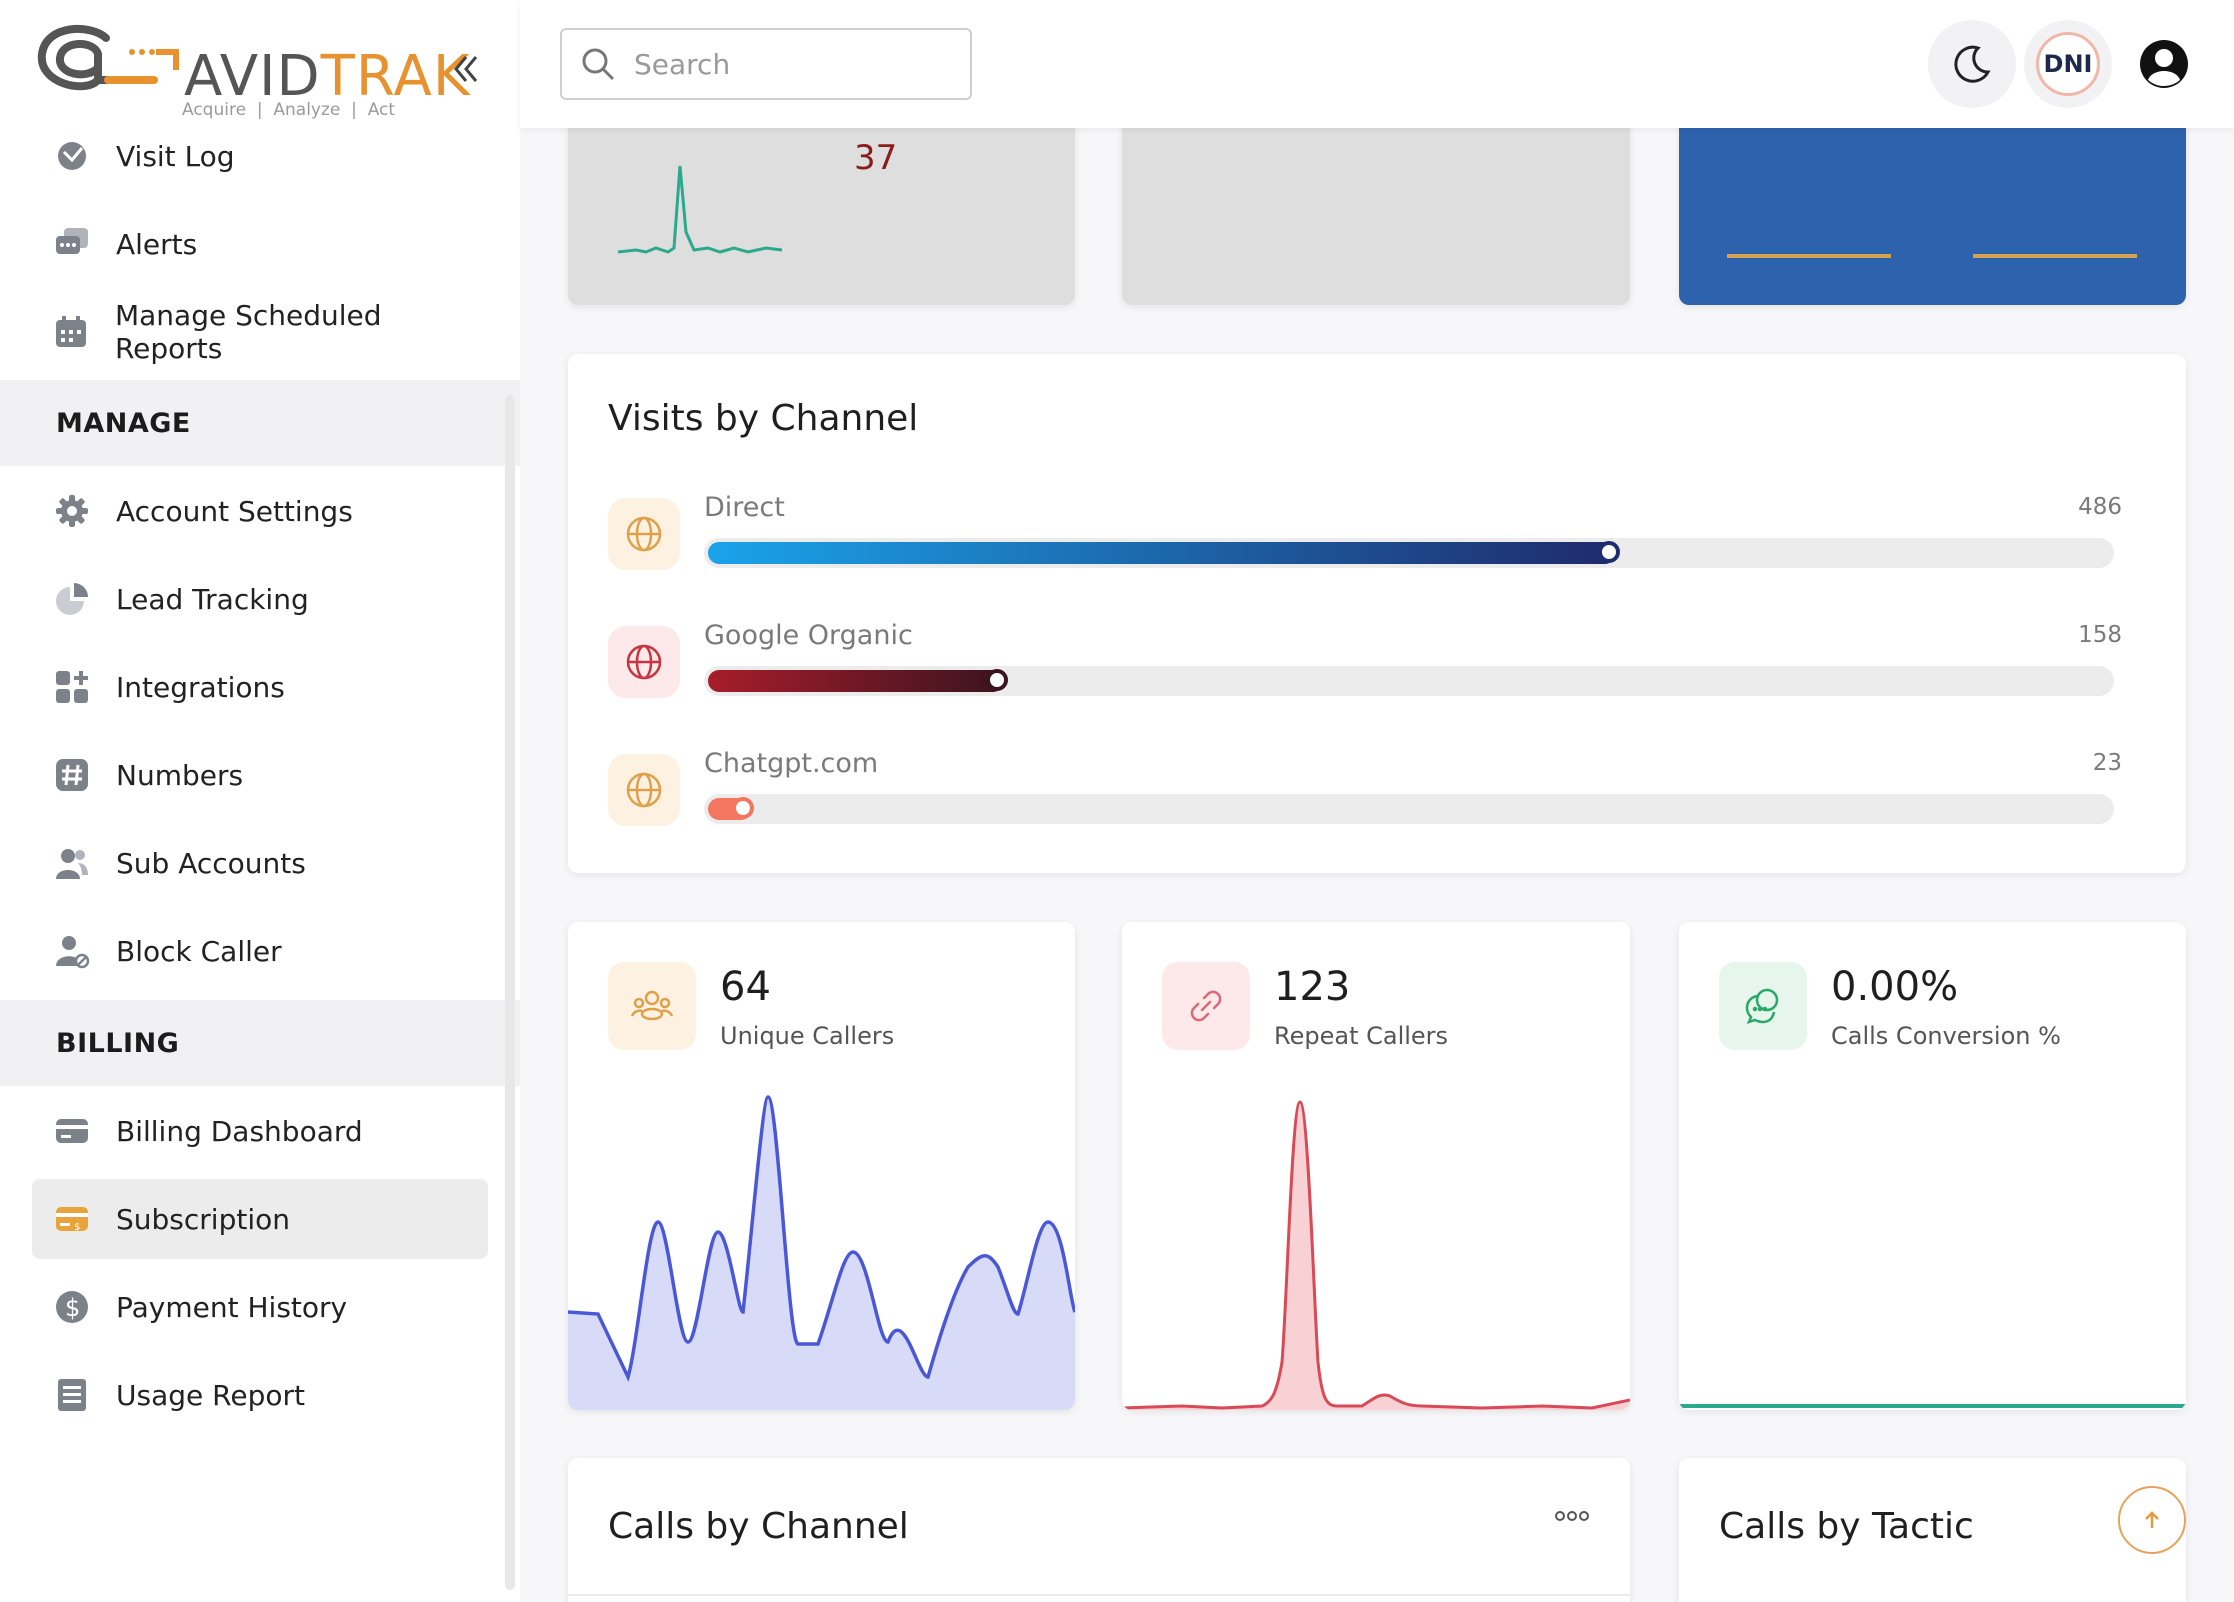 The image size is (2234, 1602). Describe the element at coordinates (108, 57) in the screenshot. I see `logo-mark-icon` at that location.